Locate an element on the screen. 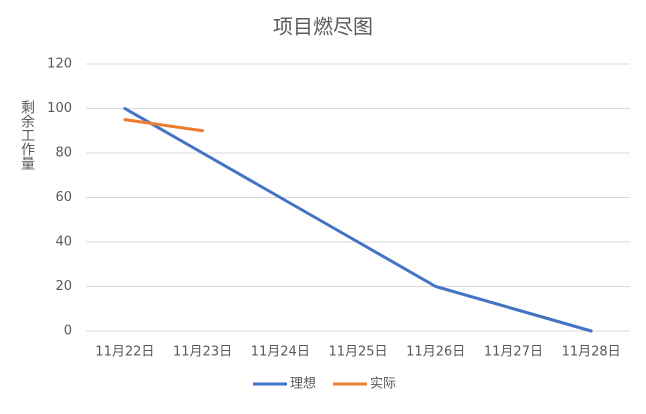  x-tick-label: 11月25日 is located at coordinates (357, 352).